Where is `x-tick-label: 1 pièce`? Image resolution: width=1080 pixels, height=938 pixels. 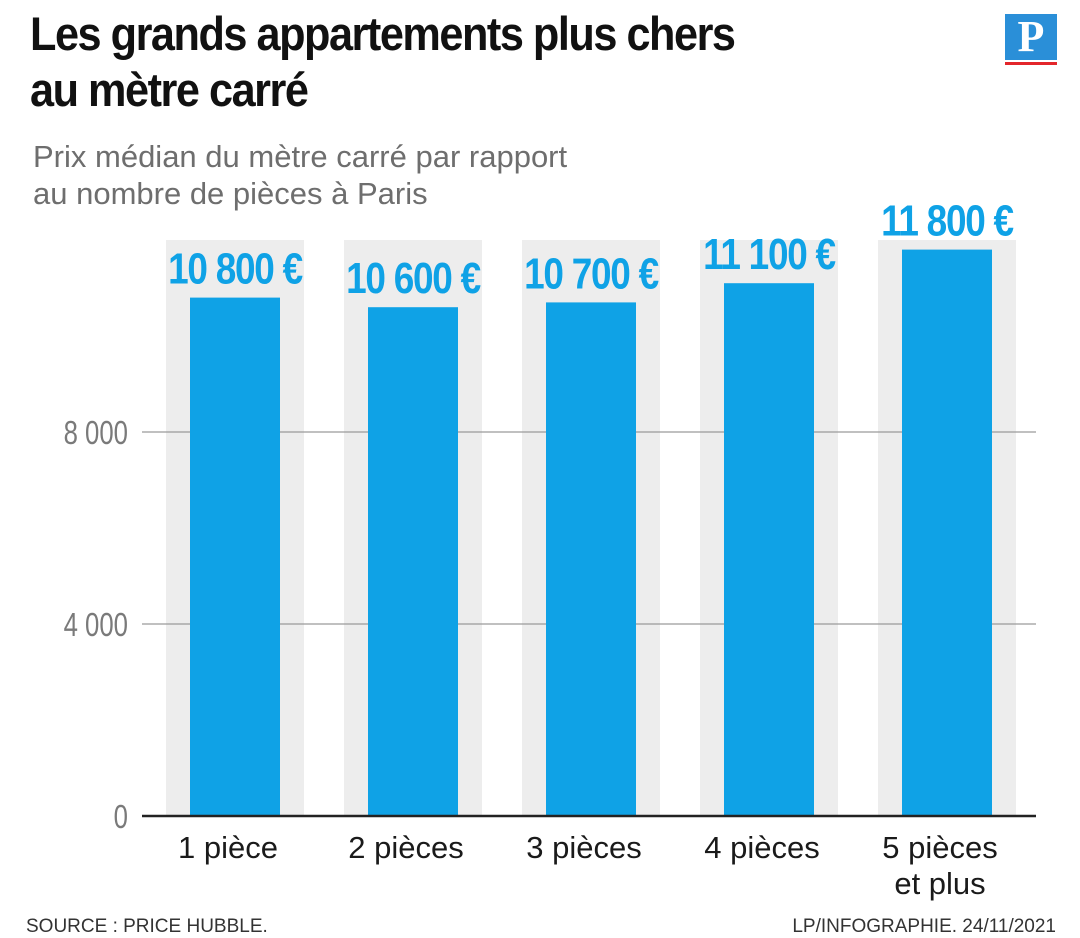
x-tick-label: 1 pièce is located at coordinates (228, 847).